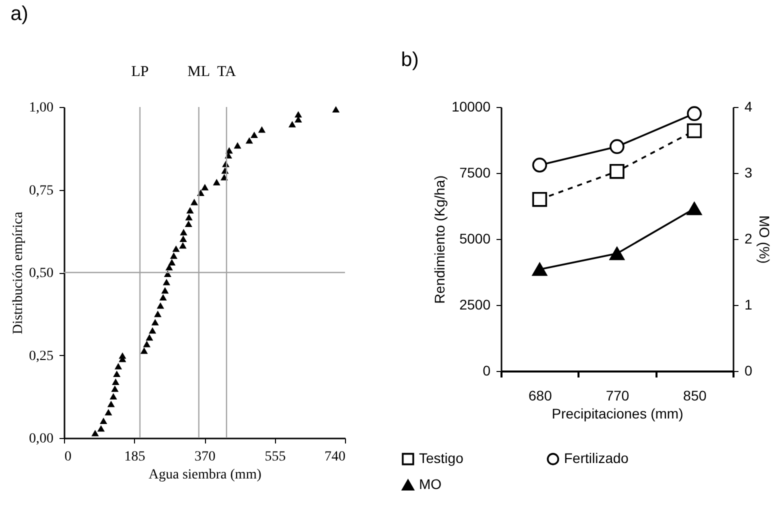 This screenshot has height=512, width=784. What do you see at coordinates (748, 172) in the screenshot?
I see `y2-tick-label: 3` at bounding box center [748, 172].